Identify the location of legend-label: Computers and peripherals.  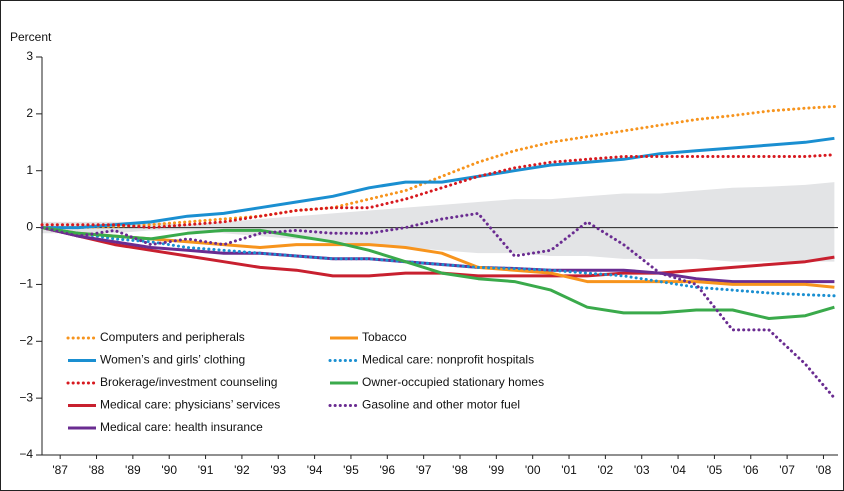
(172, 337).